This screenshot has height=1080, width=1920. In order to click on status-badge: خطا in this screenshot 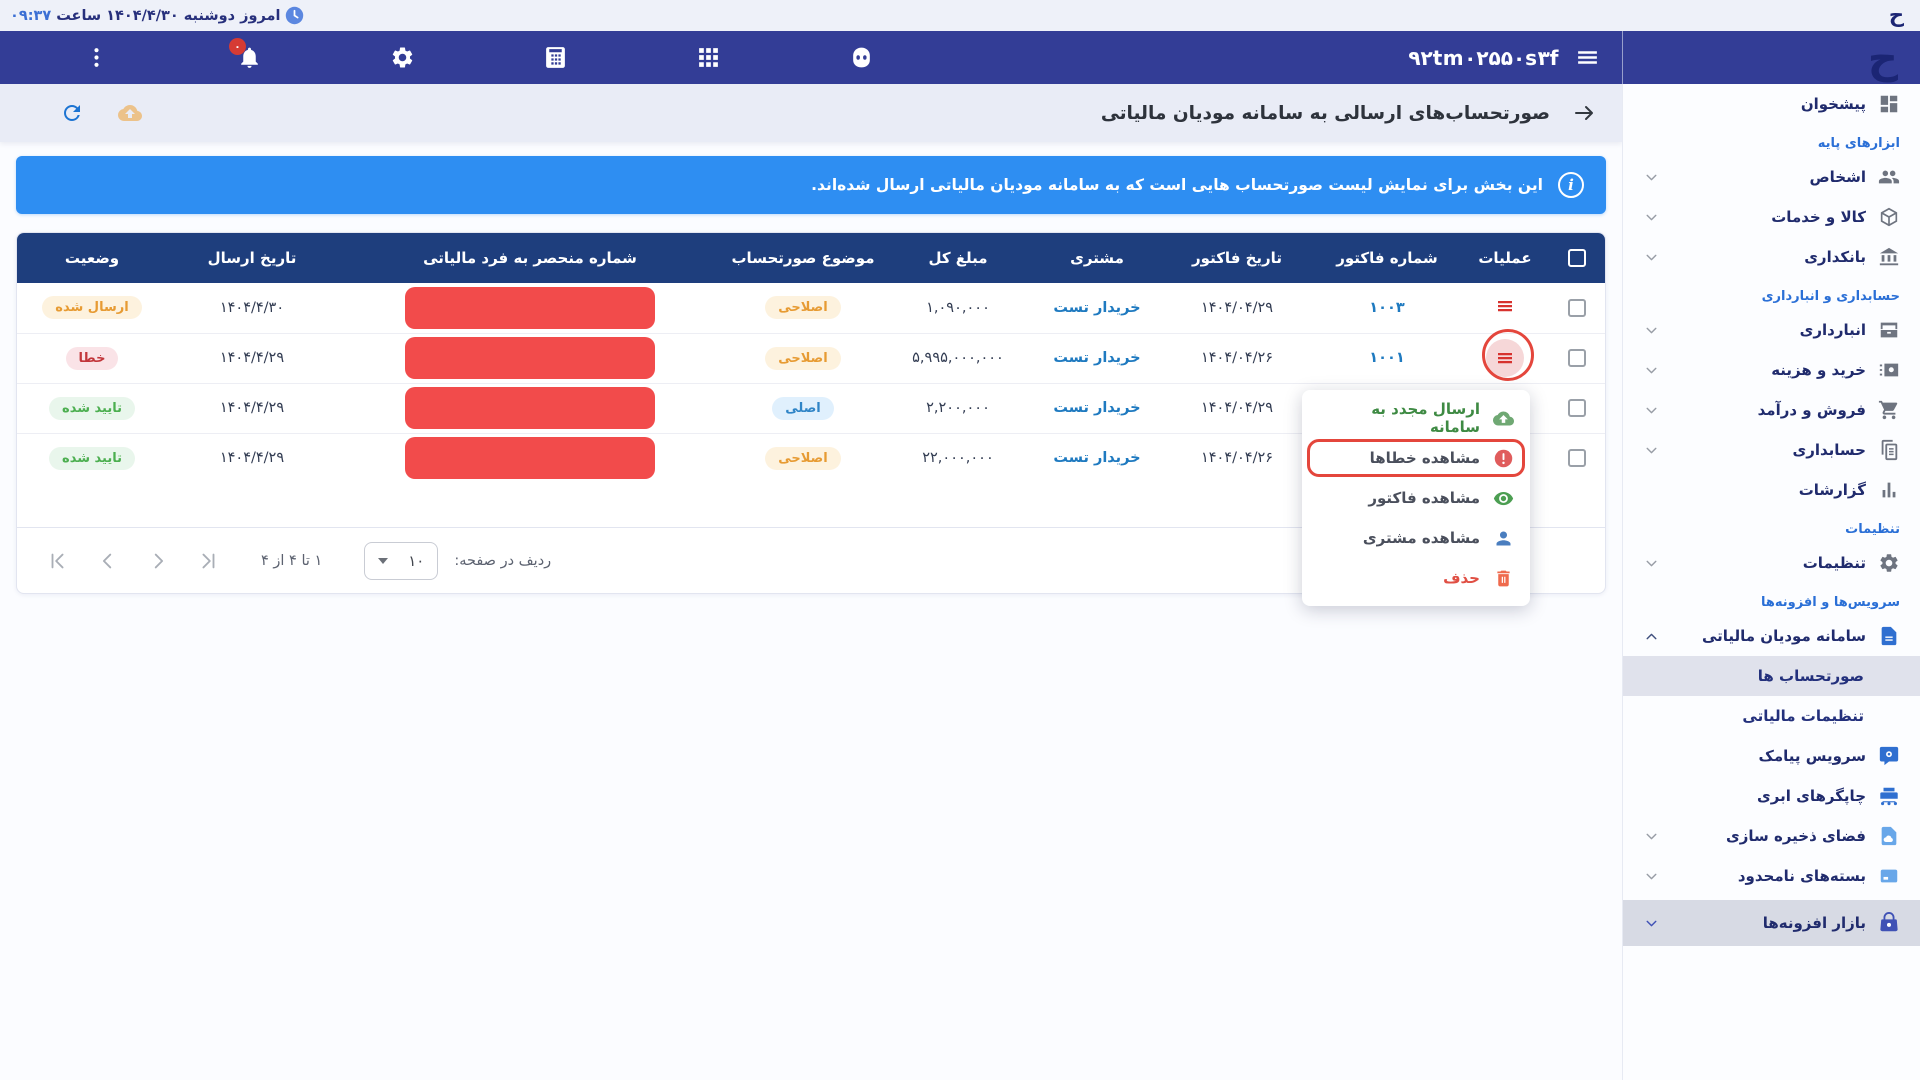, I will do `click(92, 358)`.